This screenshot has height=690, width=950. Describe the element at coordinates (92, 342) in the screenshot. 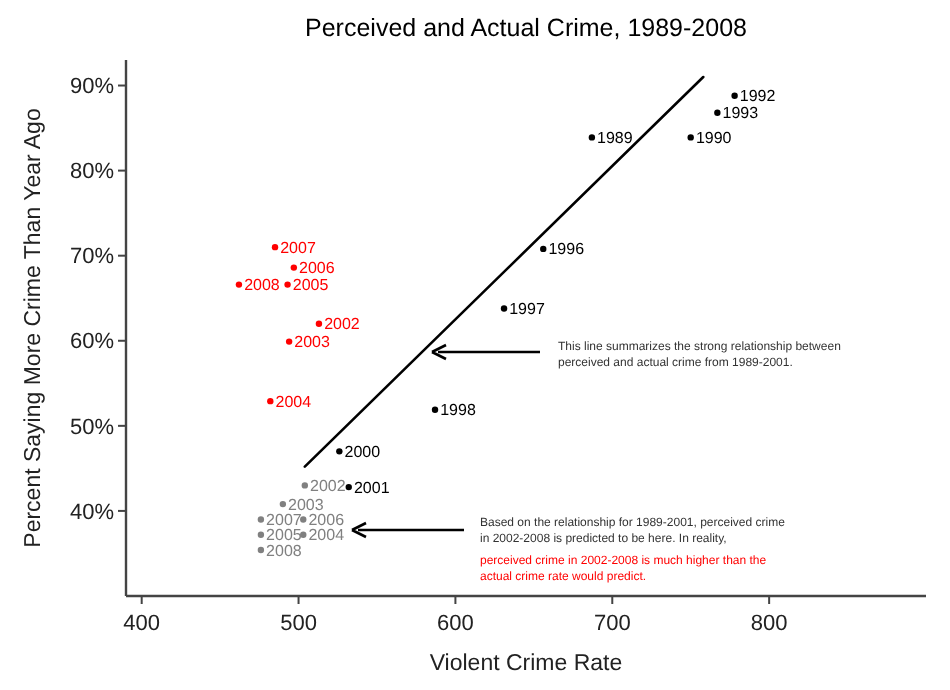

I see `y-tick-label: 60%` at that location.